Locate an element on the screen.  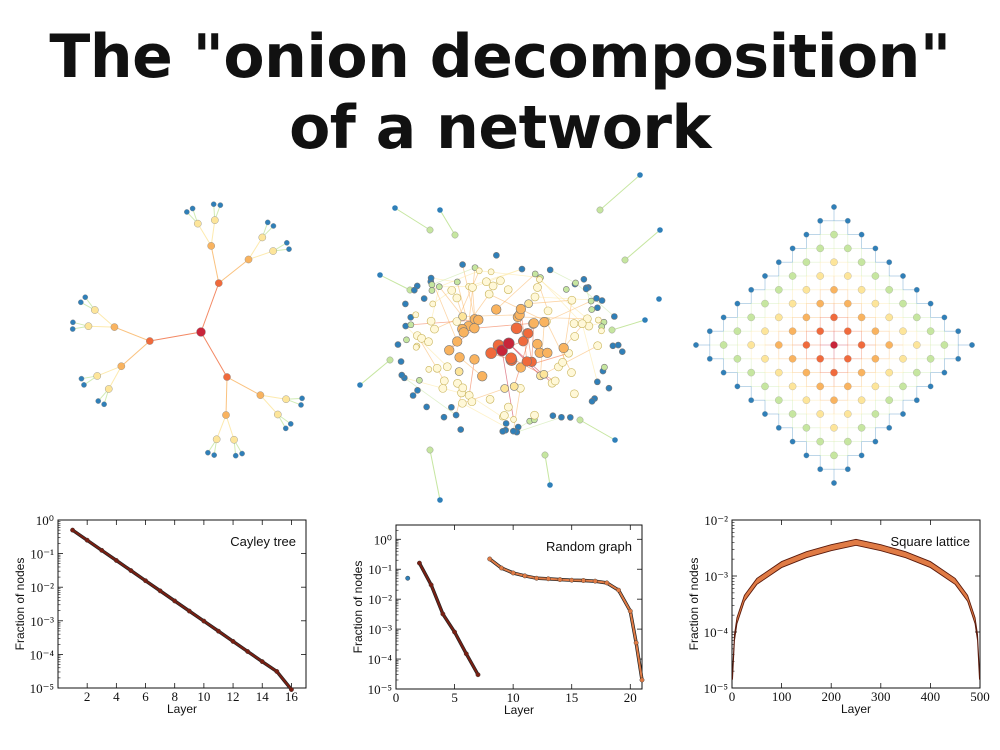
square-lattice-network is located at coordinates (834, 345).